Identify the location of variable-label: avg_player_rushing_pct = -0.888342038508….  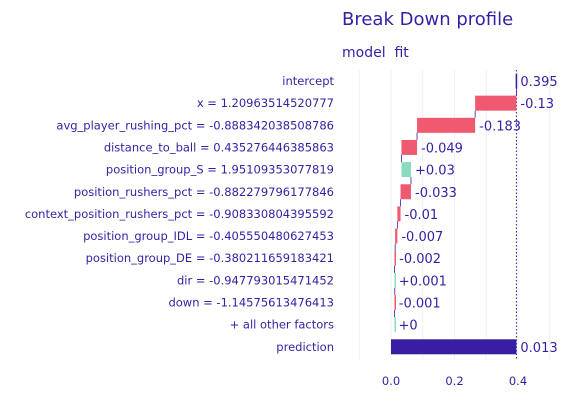
(195, 125).